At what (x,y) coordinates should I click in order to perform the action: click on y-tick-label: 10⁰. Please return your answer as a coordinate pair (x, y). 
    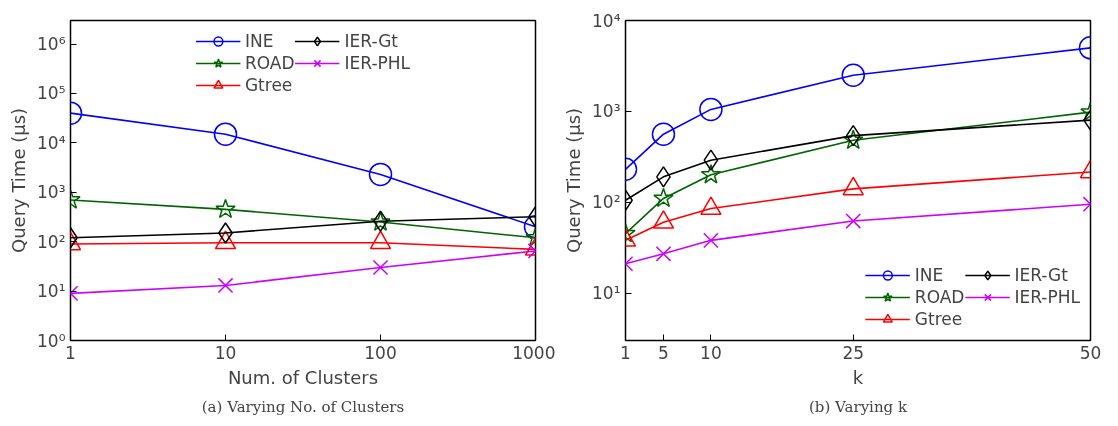
    Looking at the image, I should click on (51, 340).